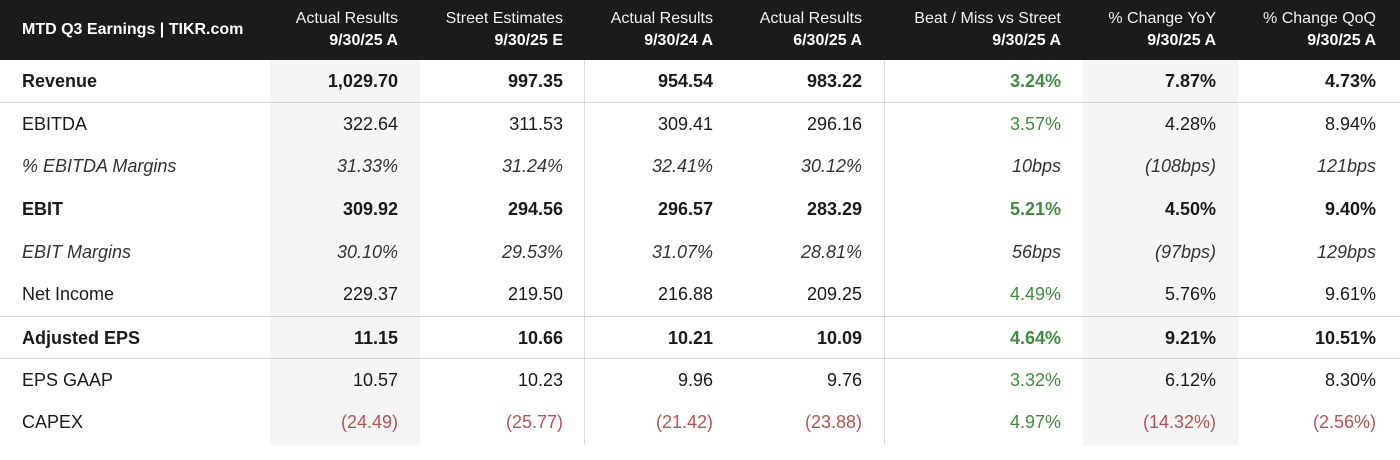  Describe the element at coordinates (685, 80) in the screenshot. I see `cell-actual-q3-24: 954.54` at that location.